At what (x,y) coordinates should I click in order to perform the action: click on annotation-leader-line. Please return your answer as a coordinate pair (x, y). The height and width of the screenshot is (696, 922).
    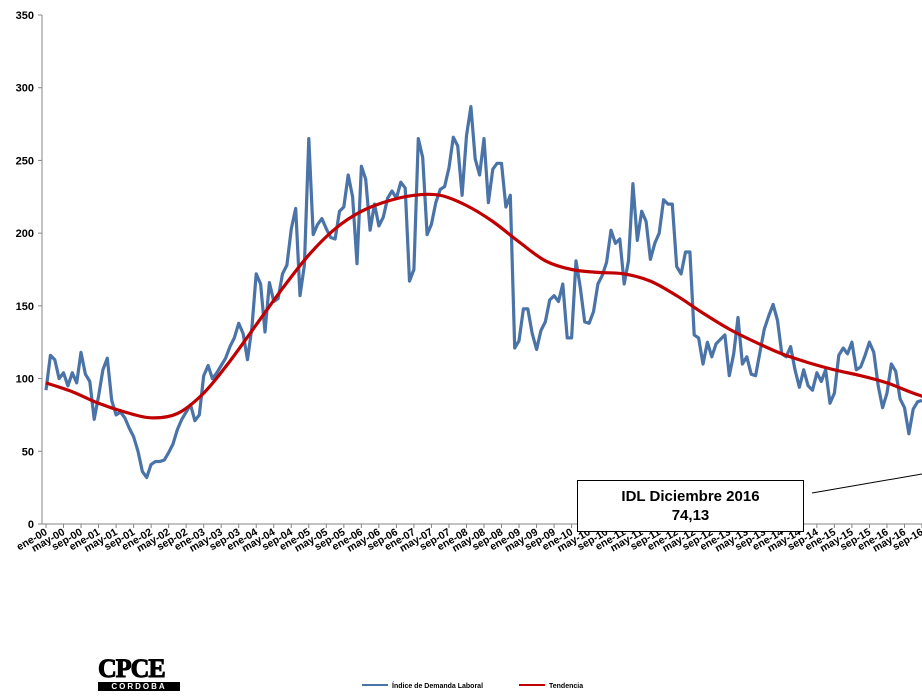
    Looking at the image, I should click on (866, 483).